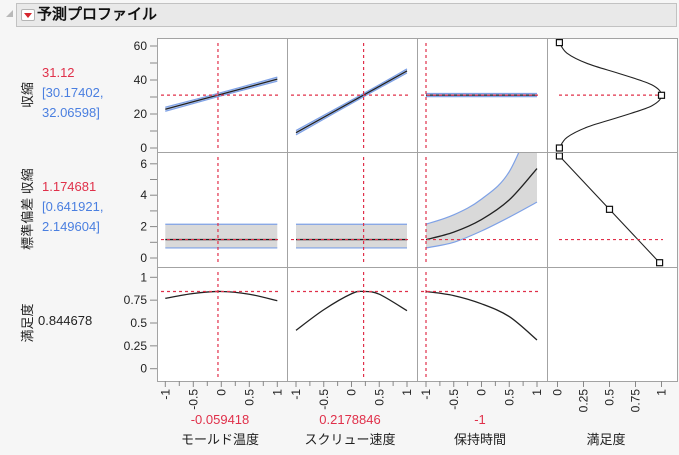  What do you see at coordinates (143, 277) in the screenshot?
I see `y-tick-label: 1` at bounding box center [143, 277].